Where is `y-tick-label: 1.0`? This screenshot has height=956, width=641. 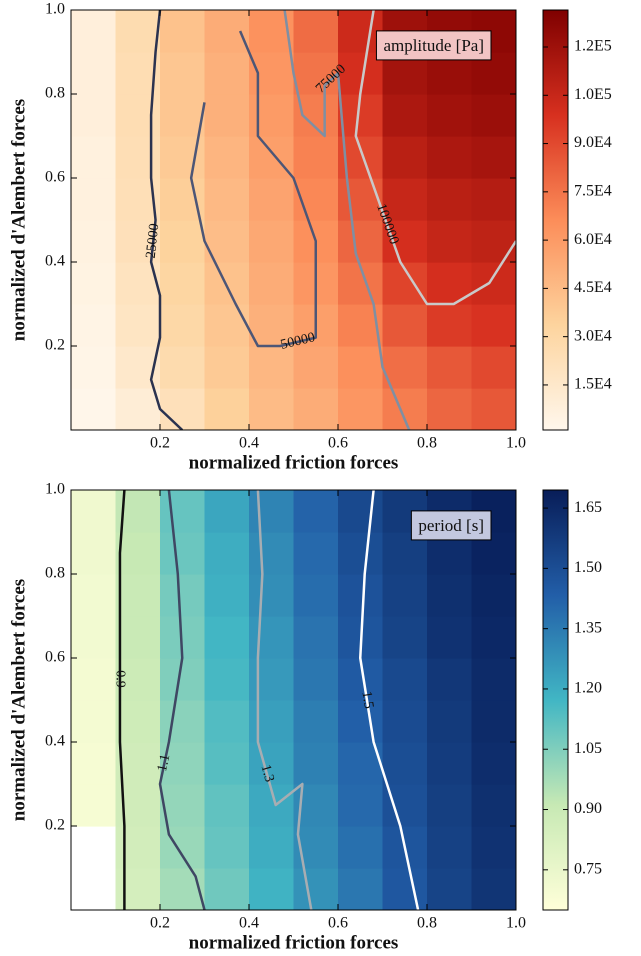
y-tick-label: 1.0 is located at coordinates (55, 9).